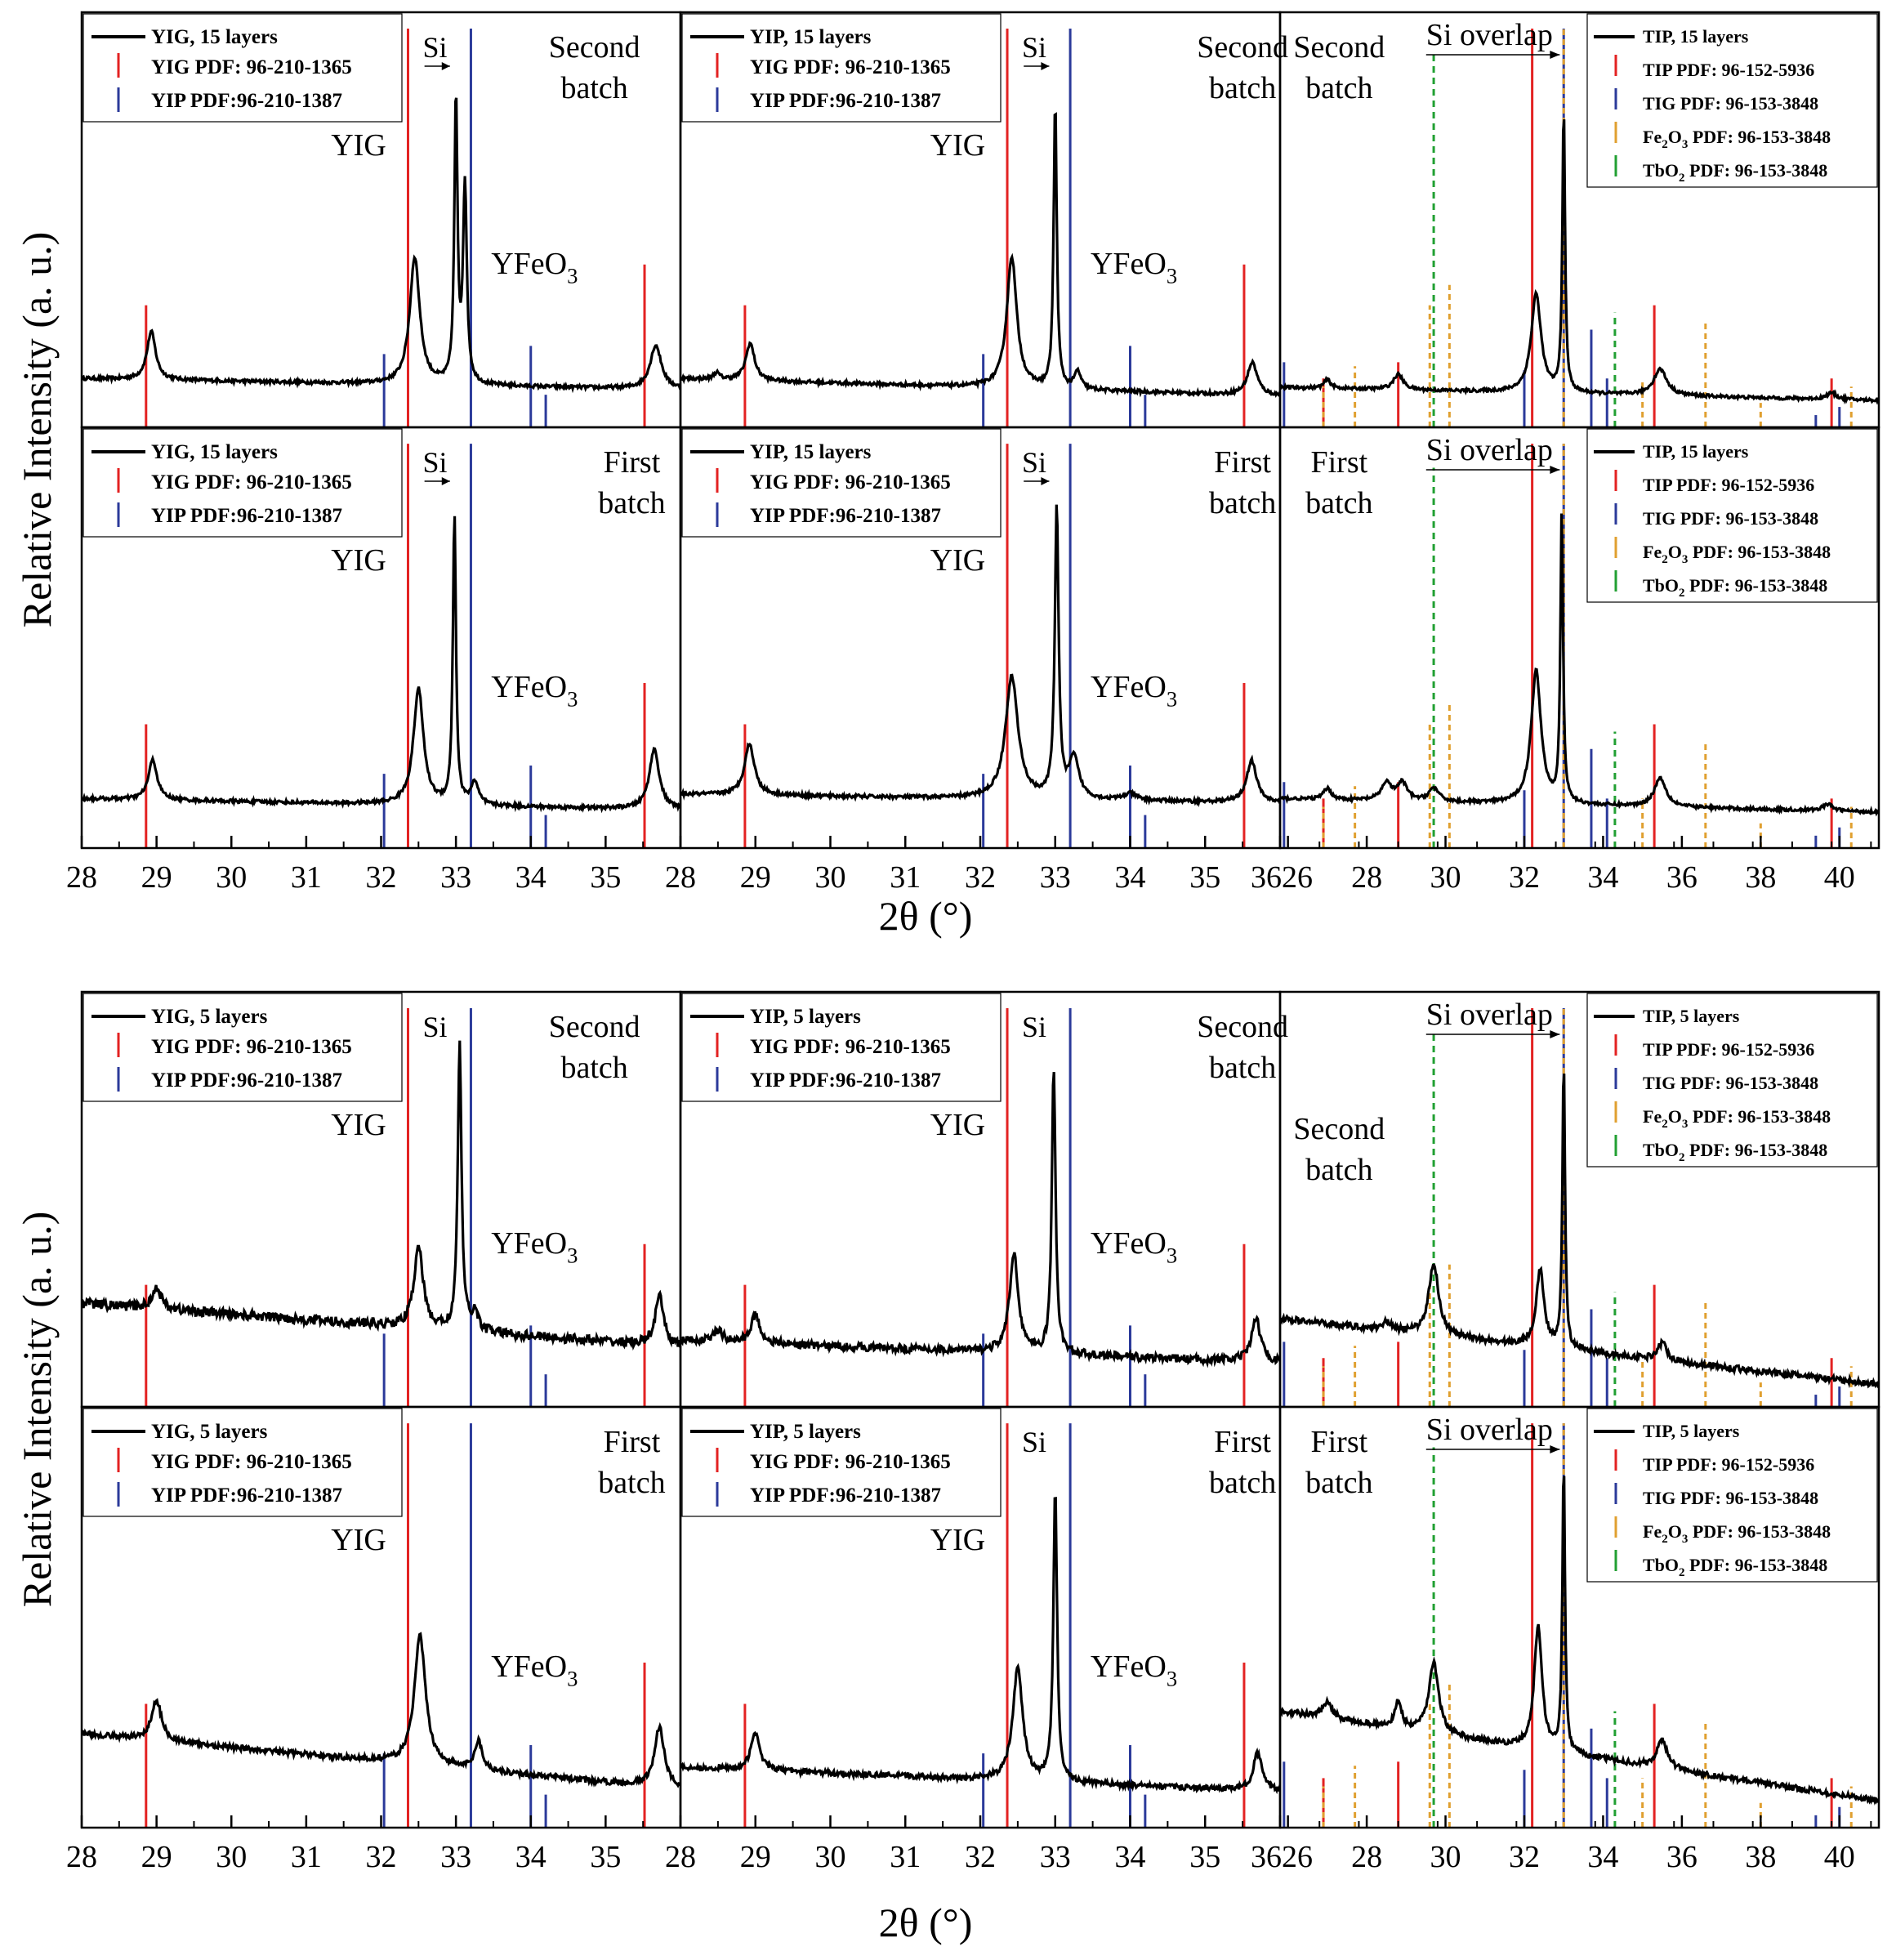 Image resolution: width=1896 pixels, height=1960 pixels. What do you see at coordinates (37, 1410) in the screenshot?
I see `y-axis-label: Relative Intensity (a. u.)` at bounding box center [37, 1410].